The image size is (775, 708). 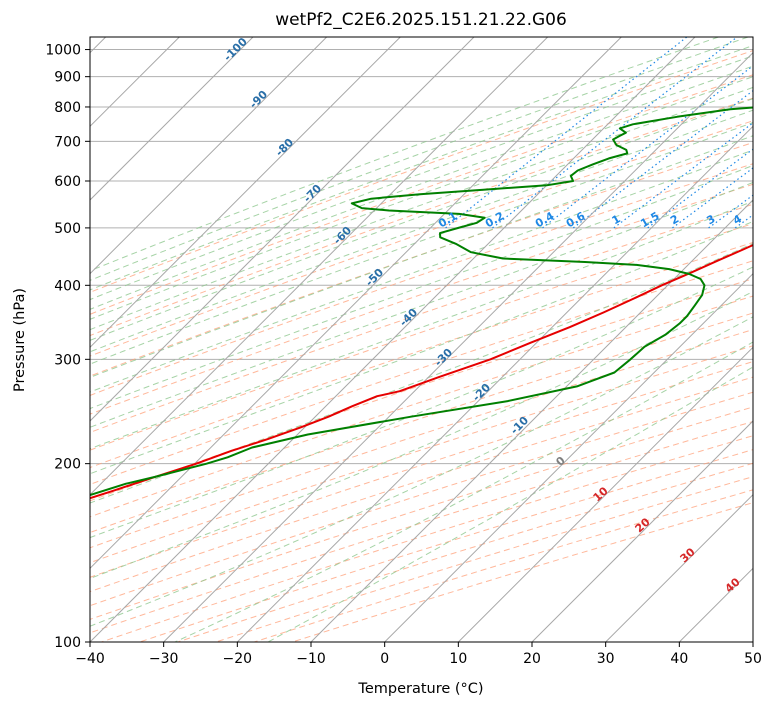 I want to click on x-tick-label: −10, so click(x=311, y=659).